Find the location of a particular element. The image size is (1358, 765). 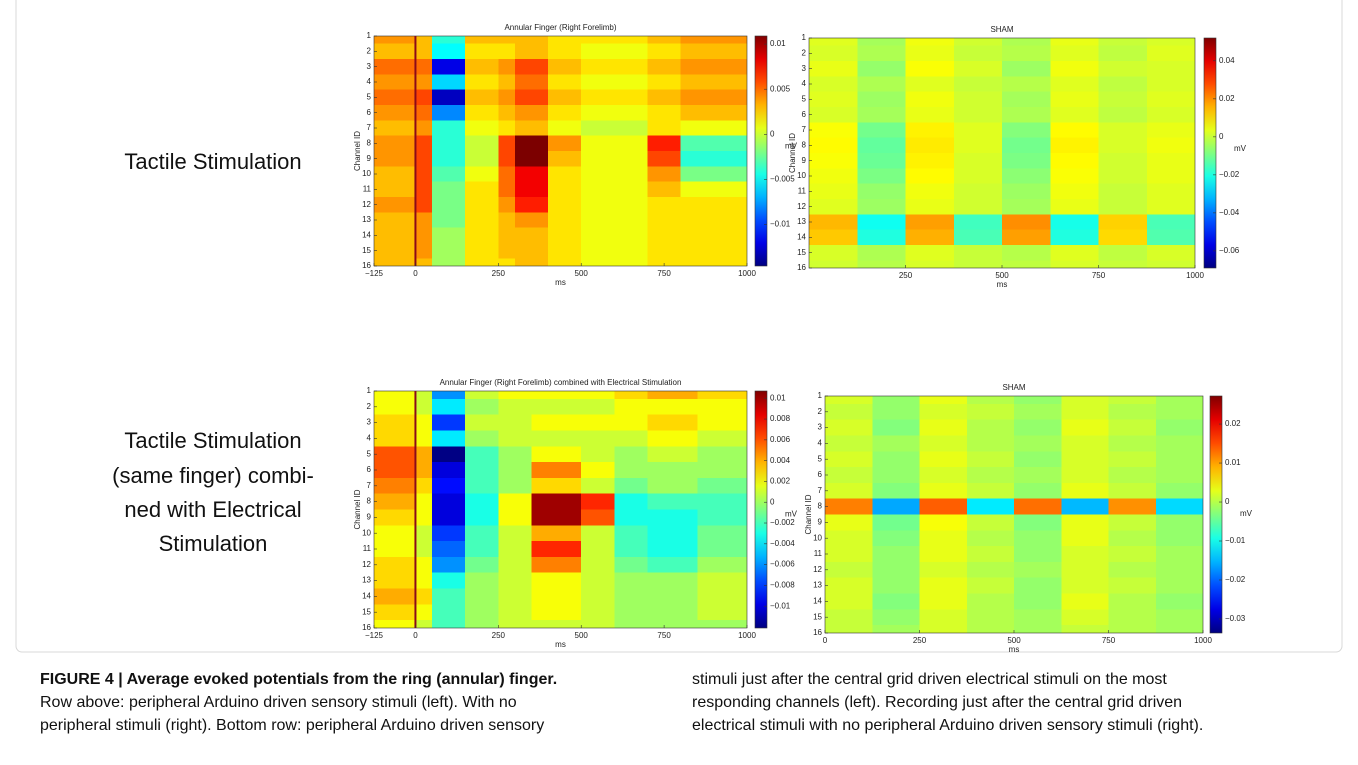

colorbar-tick-label: 0.01 is located at coordinates (778, 43).